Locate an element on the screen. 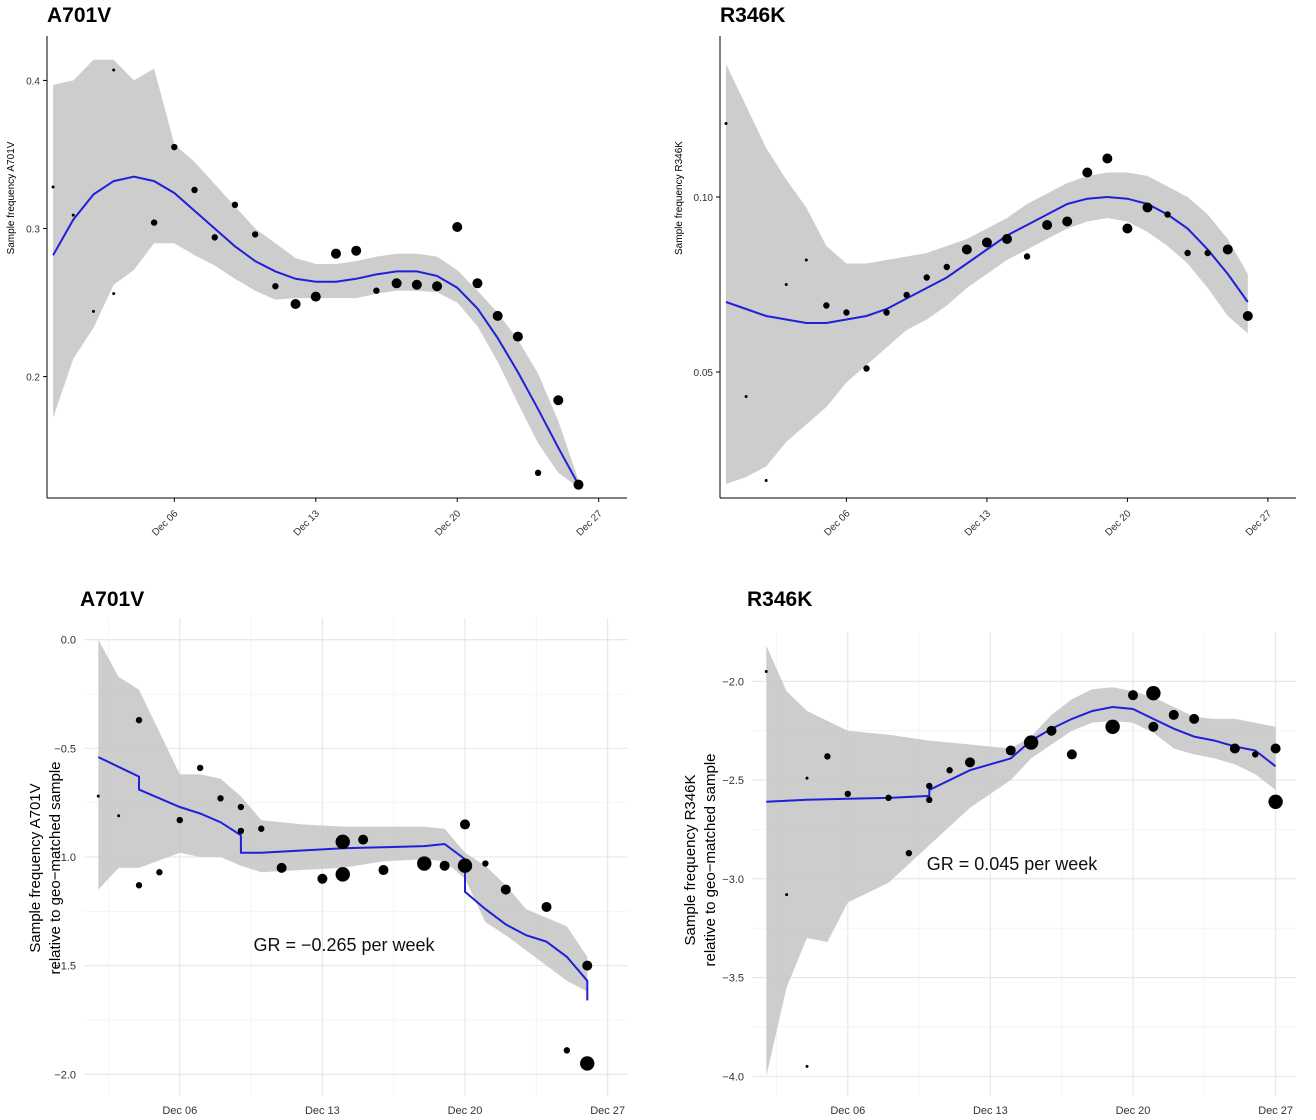 This screenshot has height=1120, width=1316. y-tick-label: 0.4 is located at coordinates (33, 81).